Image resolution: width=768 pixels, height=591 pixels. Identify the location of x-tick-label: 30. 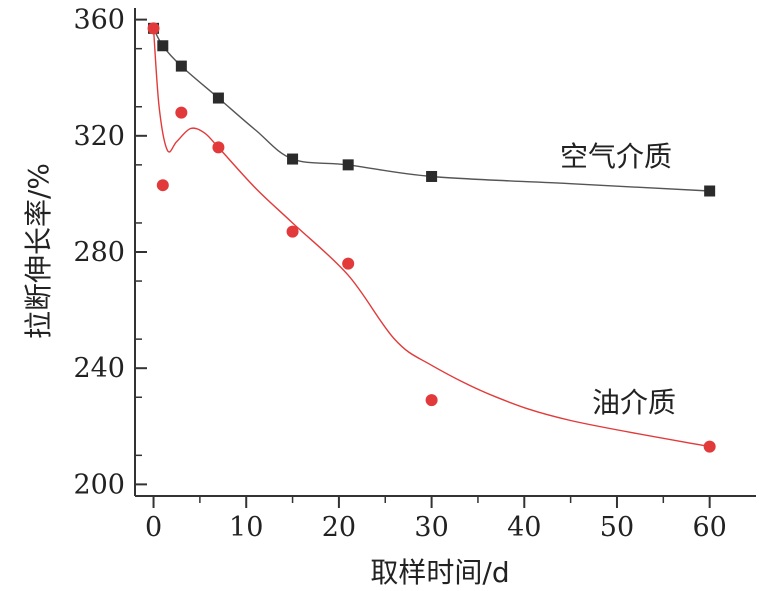
(431, 527).